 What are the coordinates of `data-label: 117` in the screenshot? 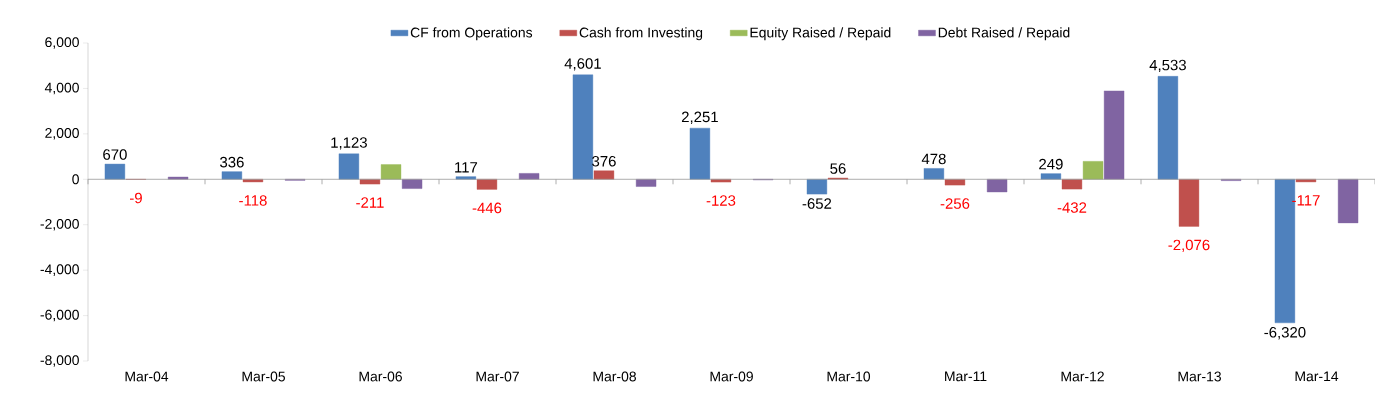 It's located at (466, 167).